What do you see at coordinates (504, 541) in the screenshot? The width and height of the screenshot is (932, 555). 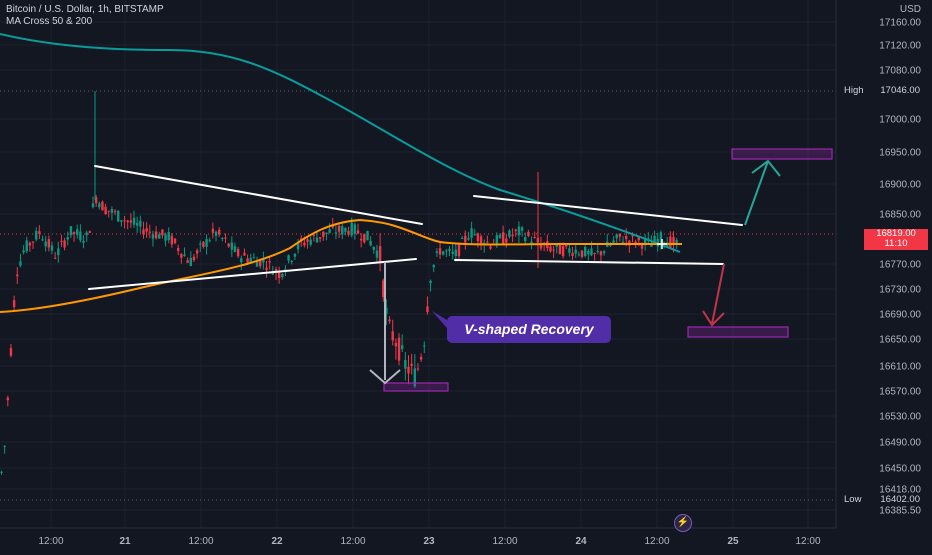 I see `time-tick-label: 12:00` at bounding box center [504, 541].